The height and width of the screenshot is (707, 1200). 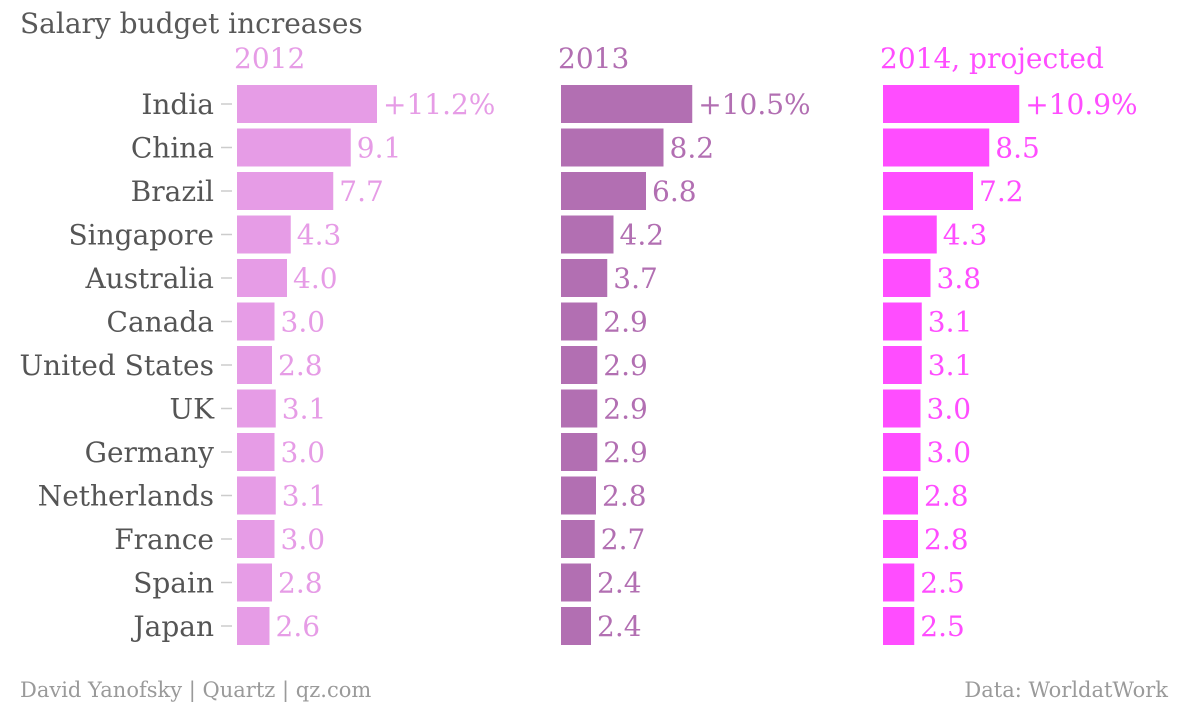 What do you see at coordinates (269, 58) in the screenshot?
I see `series-label: 2012` at bounding box center [269, 58].